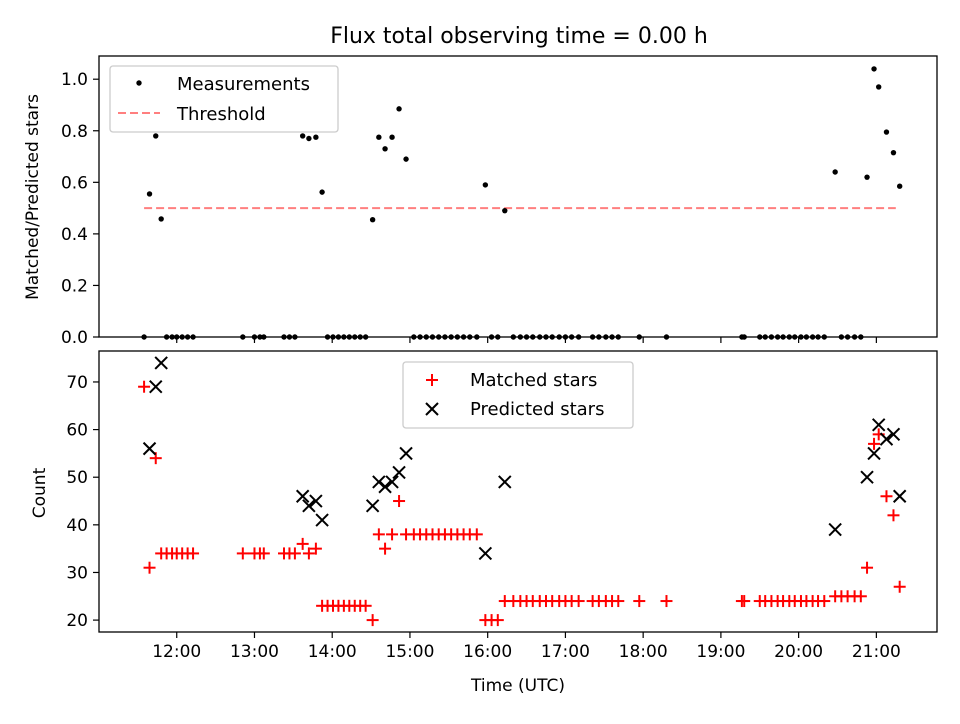  Describe the element at coordinates (77, 526) in the screenshot. I see `bottom-y-tick-label: 40` at that location.